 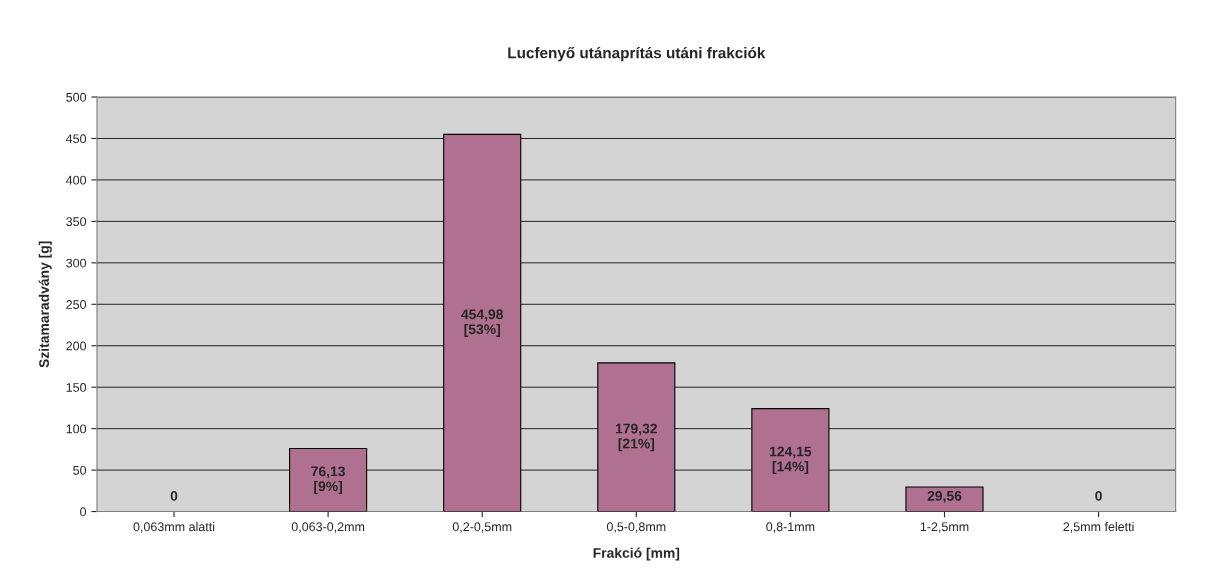 What do you see at coordinates (328, 480) in the screenshot?
I see `data-label: 76,13 [9%]` at bounding box center [328, 480].